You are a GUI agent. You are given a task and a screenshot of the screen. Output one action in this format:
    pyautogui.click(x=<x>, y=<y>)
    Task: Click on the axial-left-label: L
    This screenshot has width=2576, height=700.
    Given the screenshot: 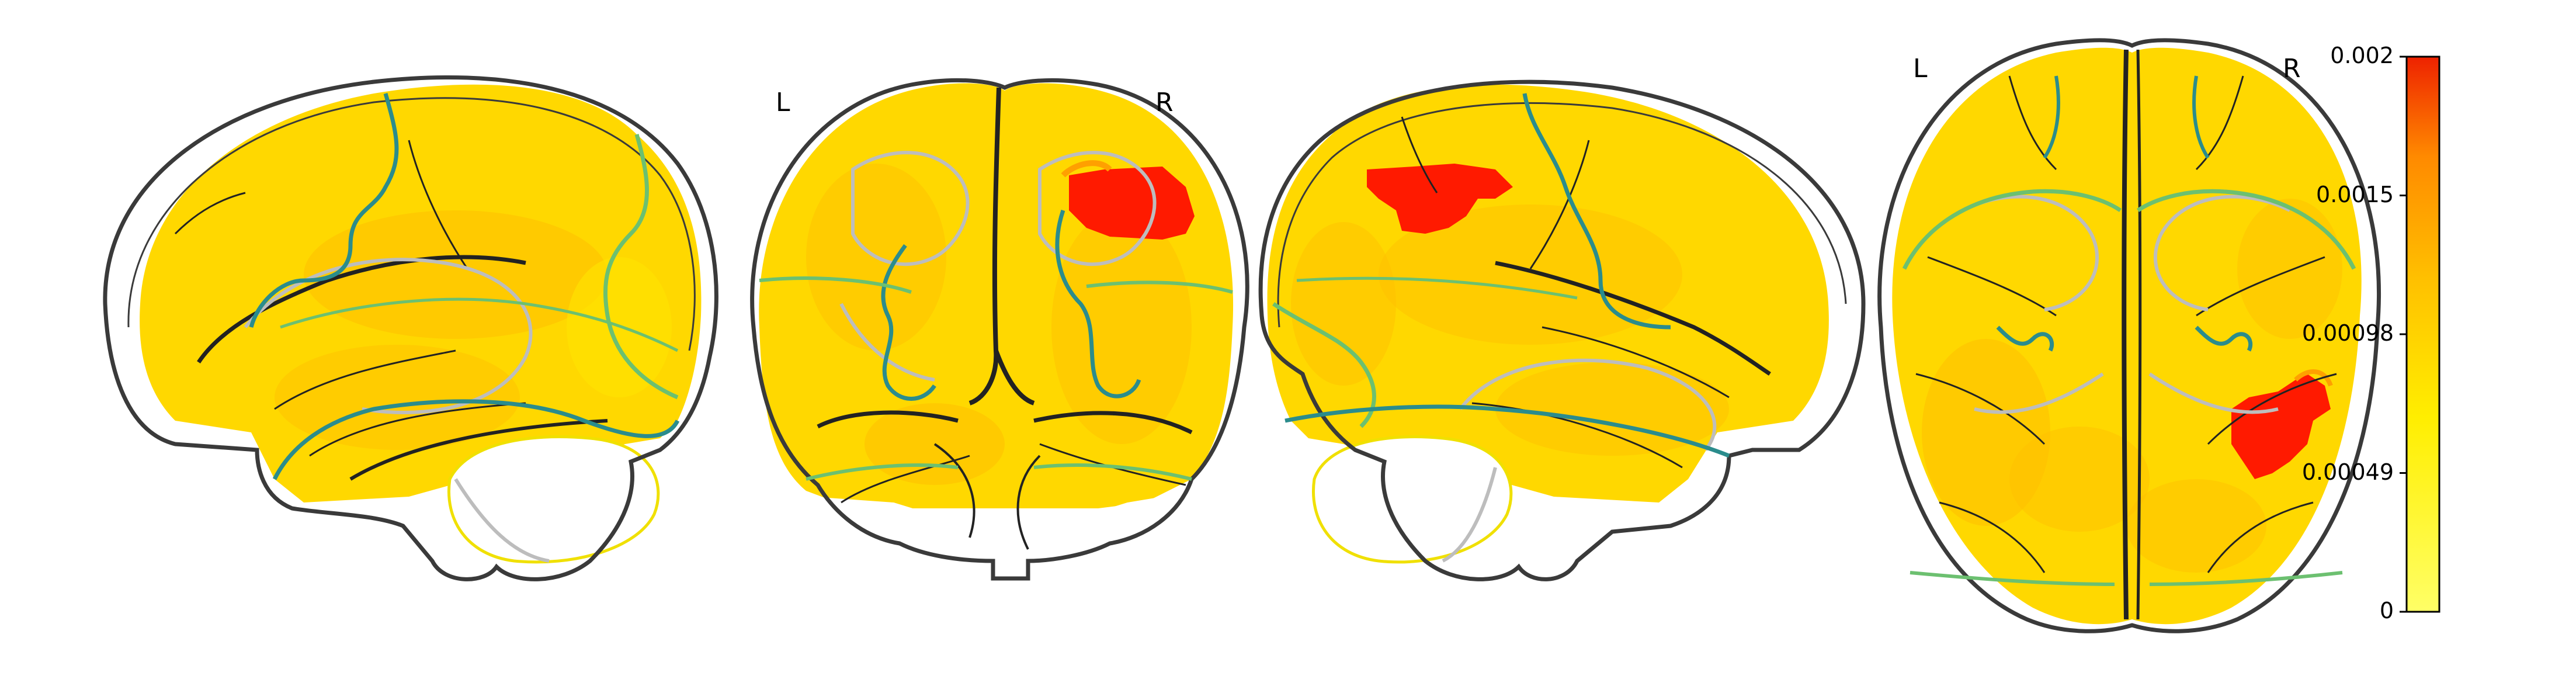 What is the action you would take?
    pyautogui.click(x=1920, y=69)
    